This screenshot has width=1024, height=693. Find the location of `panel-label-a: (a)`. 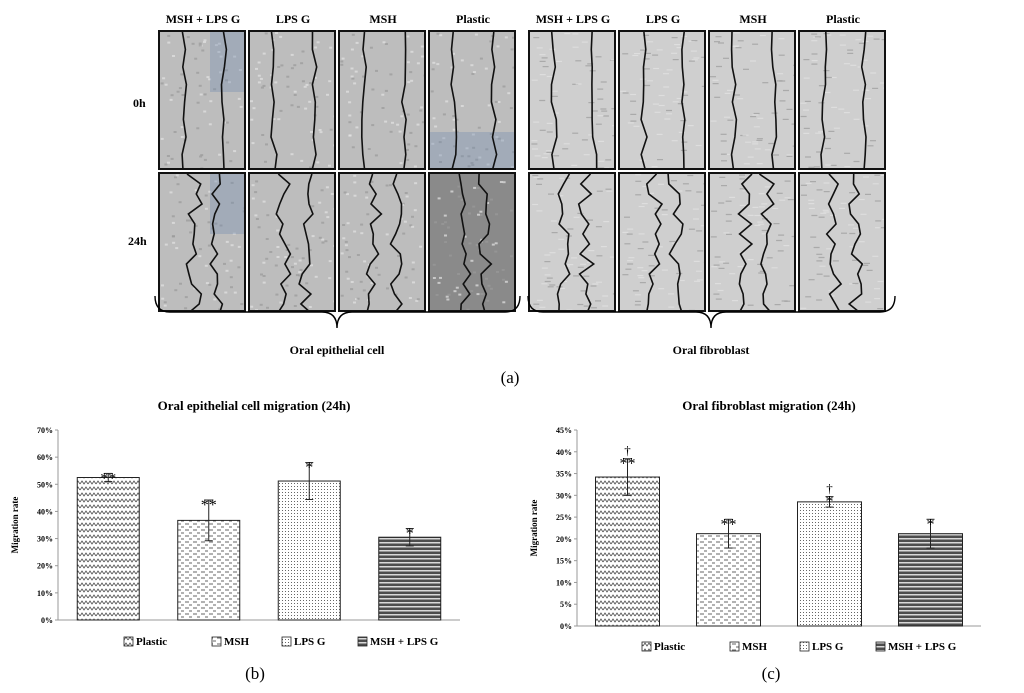

panel-label-a: (a) is located at coordinates (510, 377).